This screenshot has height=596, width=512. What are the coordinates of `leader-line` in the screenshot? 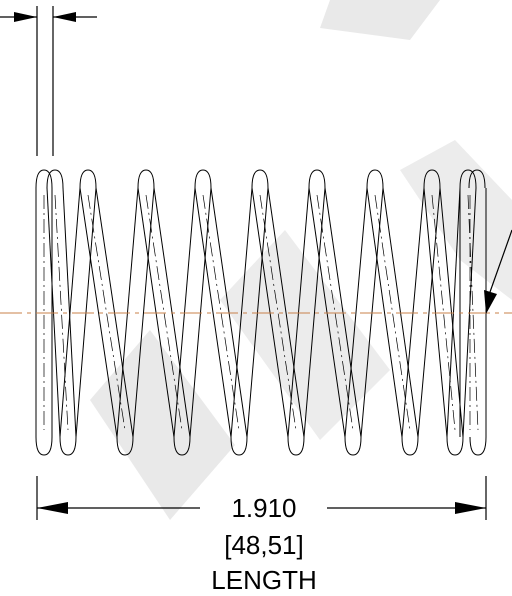 It's located at (500, 261).